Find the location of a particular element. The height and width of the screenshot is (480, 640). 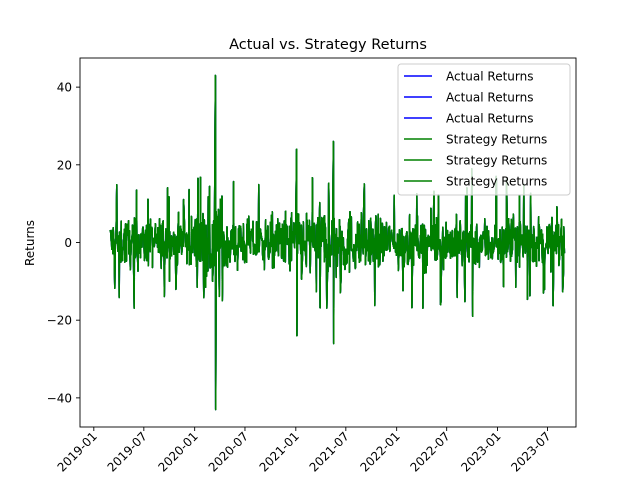

y-tick-label: 40 is located at coordinates (64, 88).